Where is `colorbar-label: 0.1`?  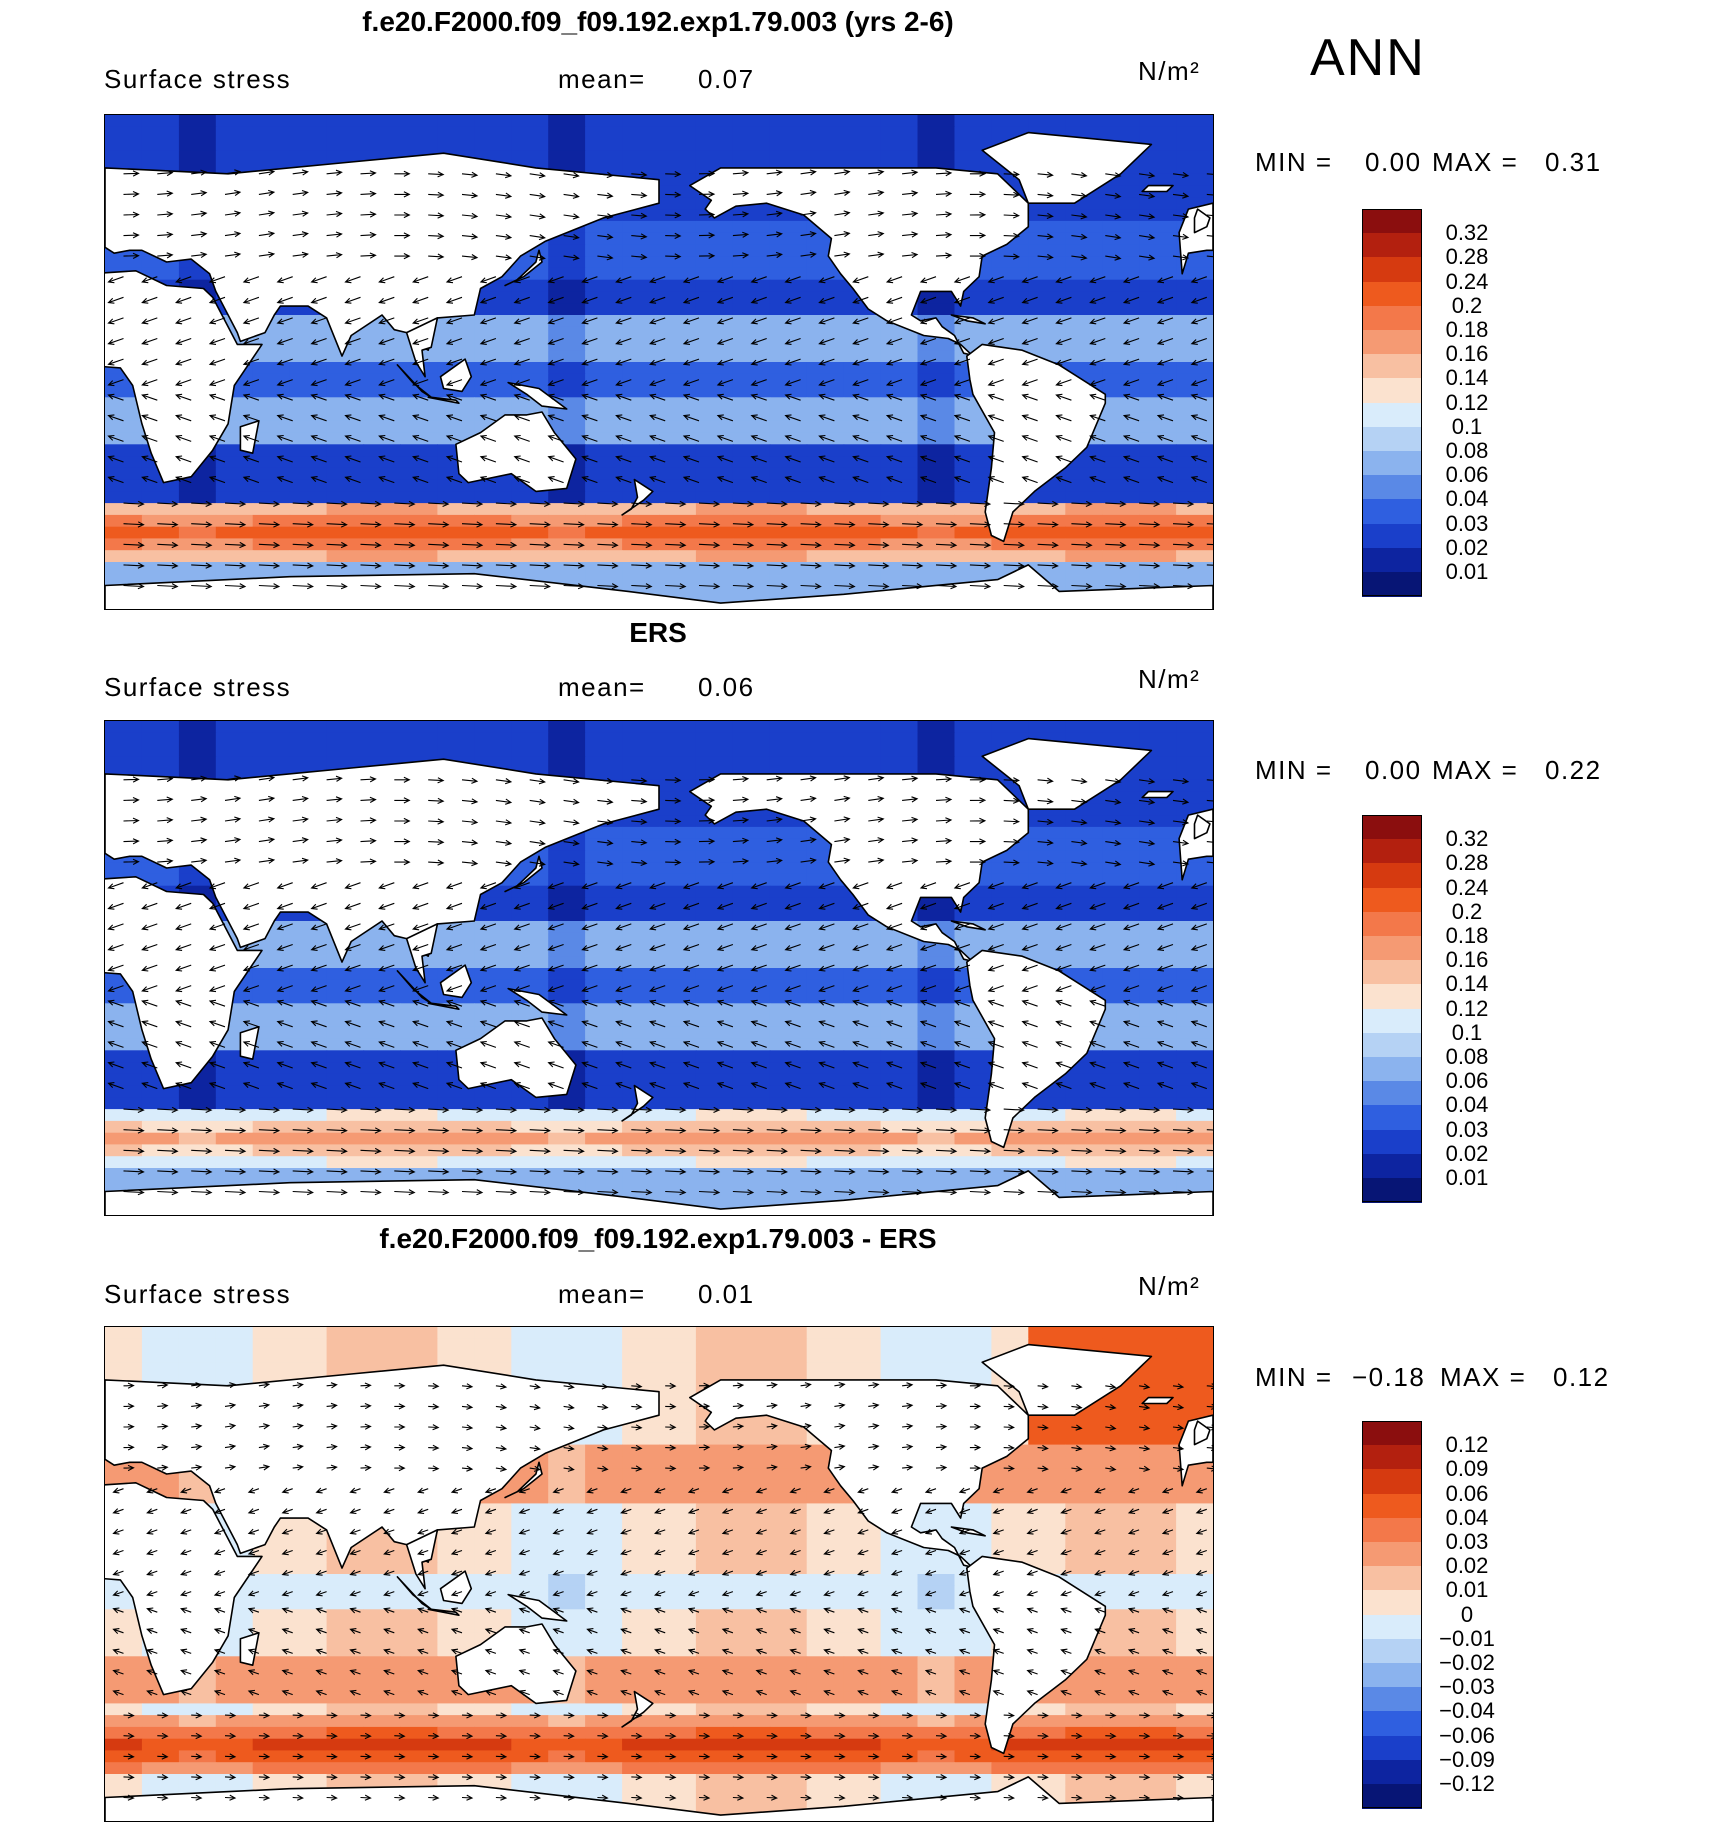
colorbar-label: 0.1 is located at coordinates (1467, 427).